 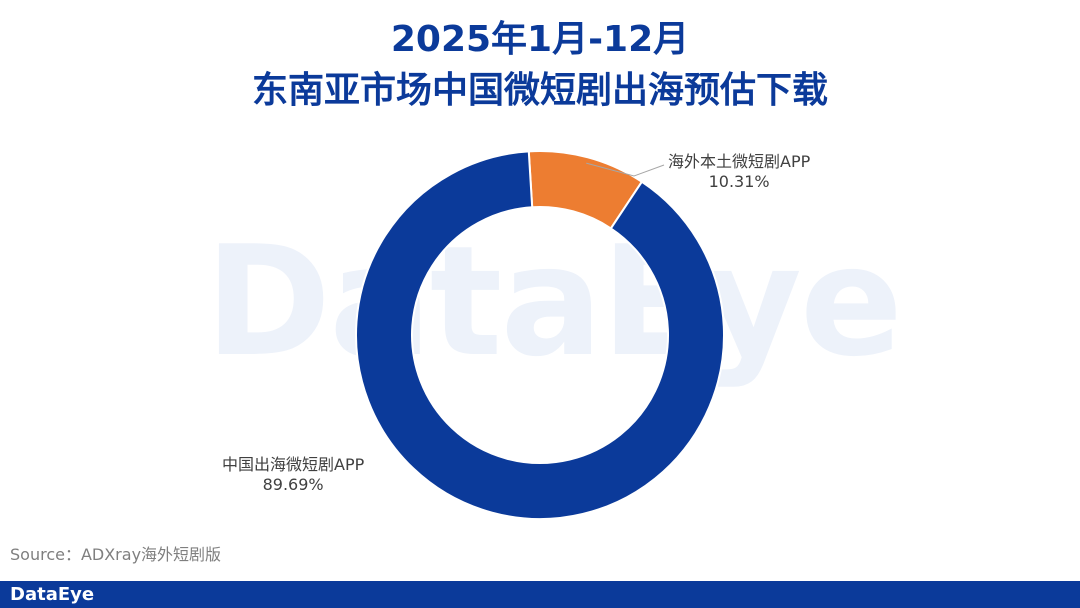 I want to click on source-note: Source：ADXray海外短剧版, so click(x=116, y=554).